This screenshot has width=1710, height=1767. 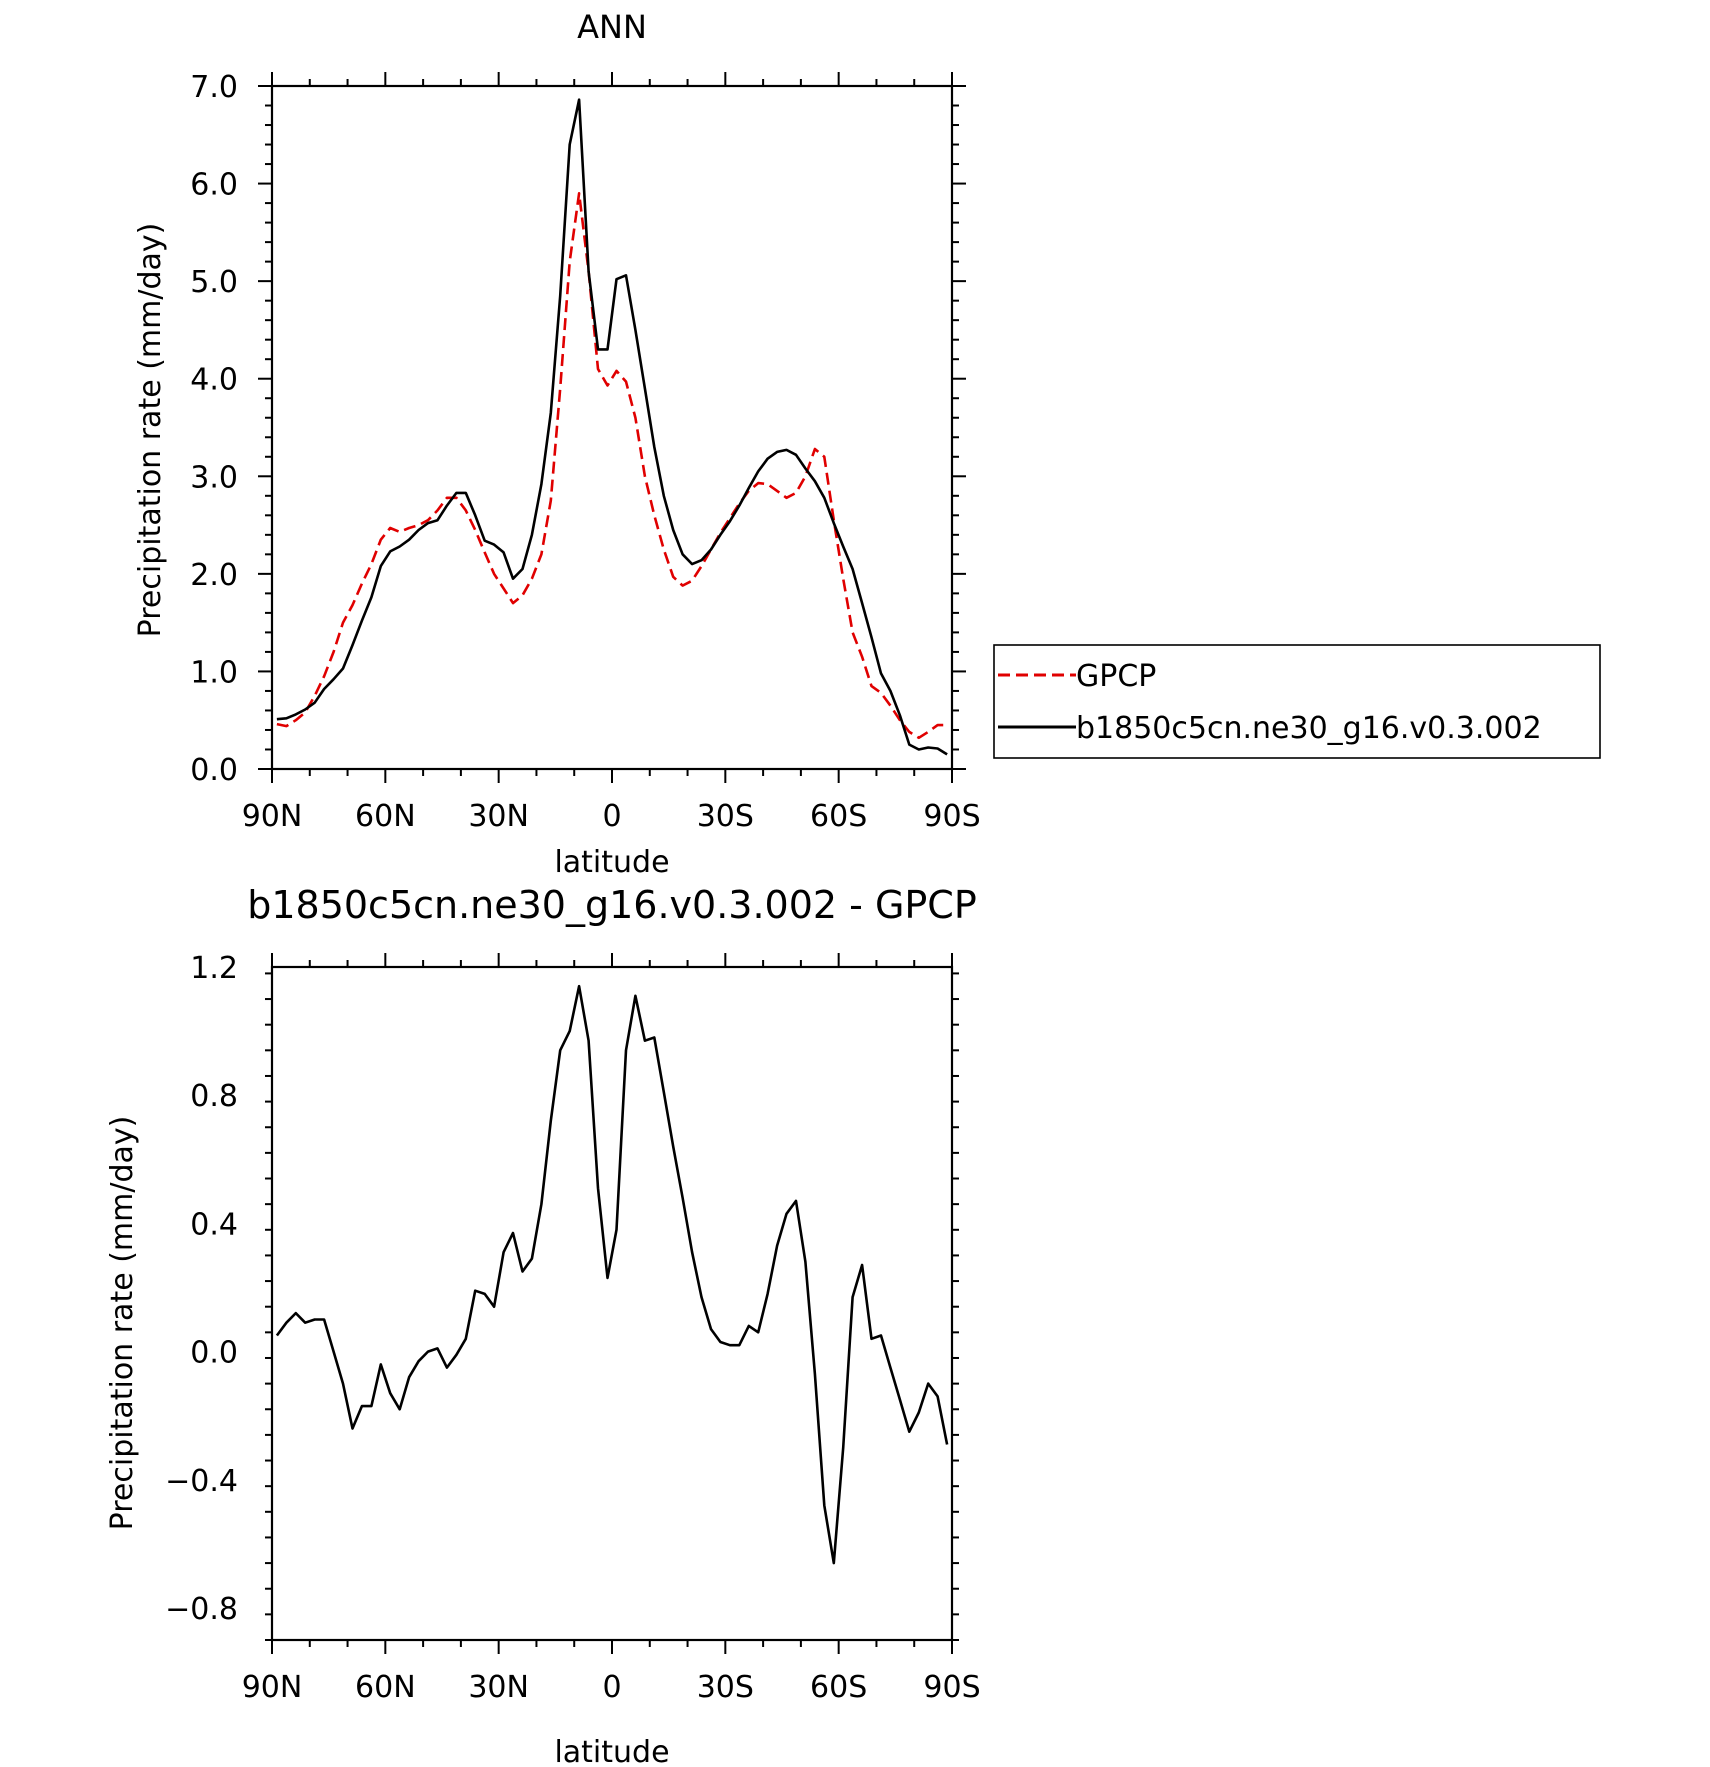 I want to click on top-x-axis-label: latitude, so click(x=611, y=862).